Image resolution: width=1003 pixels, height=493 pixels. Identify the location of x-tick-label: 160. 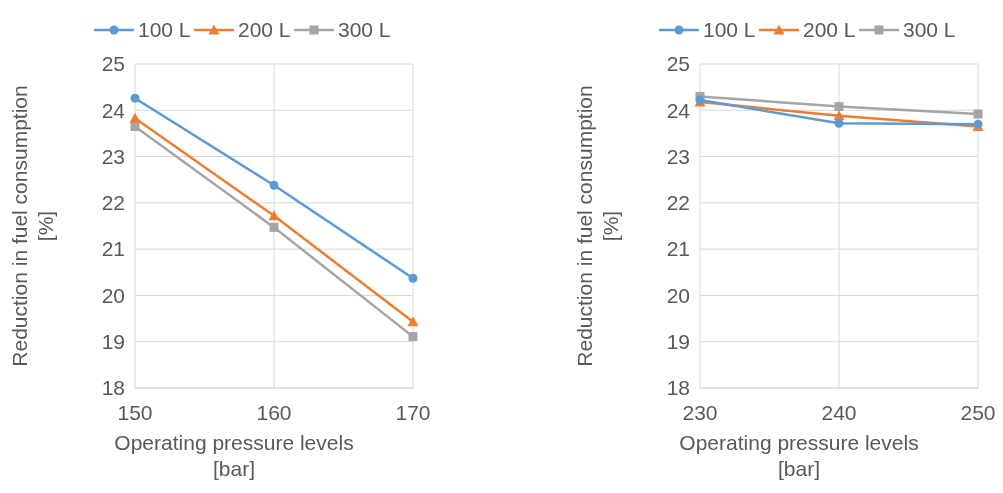
(274, 412).